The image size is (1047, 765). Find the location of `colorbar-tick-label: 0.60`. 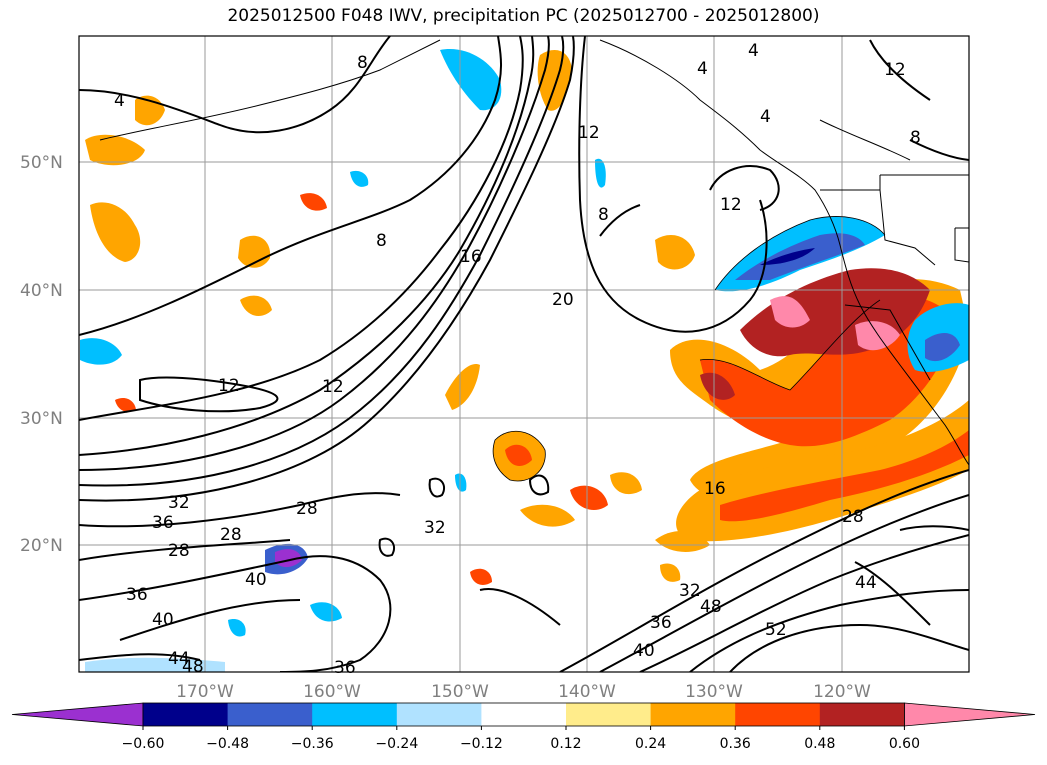

colorbar-tick-label: 0.60 is located at coordinates (904, 744).